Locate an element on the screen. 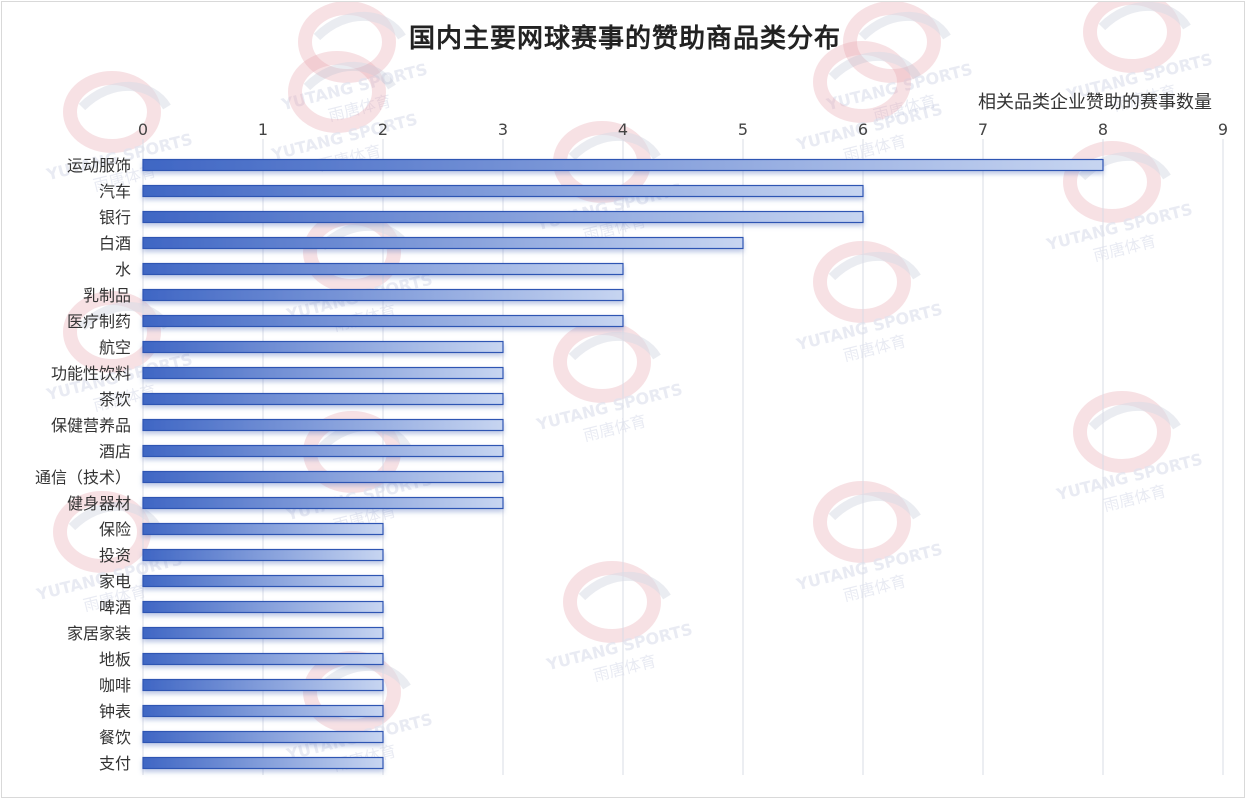 The width and height of the screenshot is (1246, 799). category-label: 汽车 is located at coordinates (115, 191).